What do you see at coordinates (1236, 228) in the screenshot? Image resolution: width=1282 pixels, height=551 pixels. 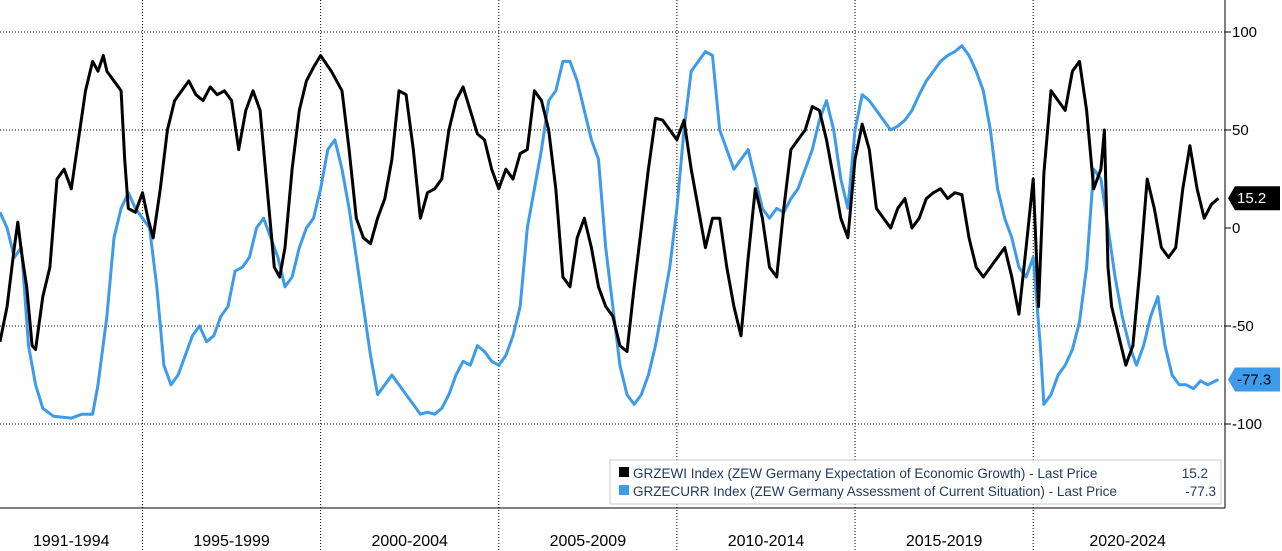 I see `y-tick-label-2: 0` at bounding box center [1236, 228].